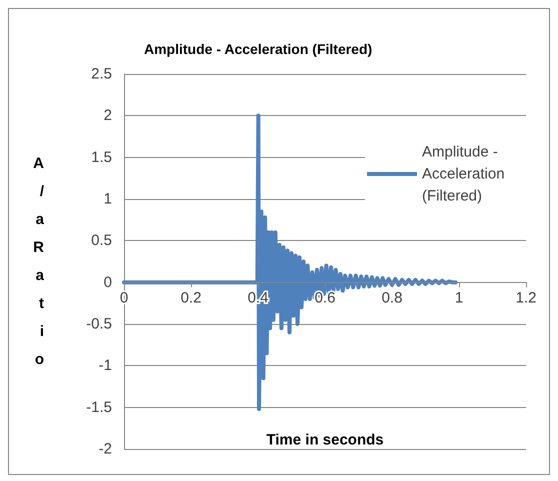 The height and width of the screenshot is (481, 558). What do you see at coordinates (191, 297) in the screenshot?
I see `x-tick-label: 0.2` at bounding box center [191, 297].